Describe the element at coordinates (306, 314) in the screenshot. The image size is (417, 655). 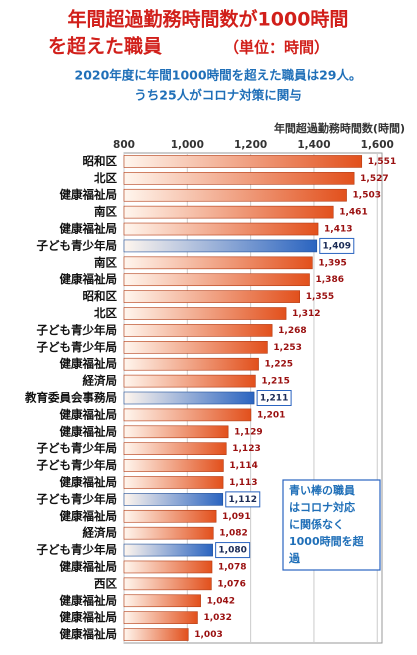
I see `value-label: 1,312` at that location.